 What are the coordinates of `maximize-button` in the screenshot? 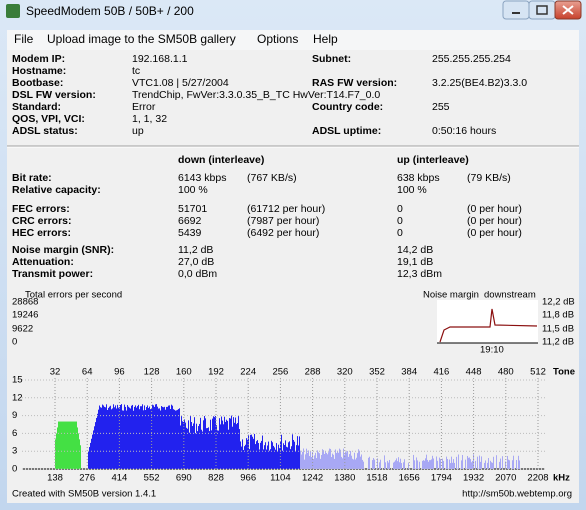 It's located at (542, 10).